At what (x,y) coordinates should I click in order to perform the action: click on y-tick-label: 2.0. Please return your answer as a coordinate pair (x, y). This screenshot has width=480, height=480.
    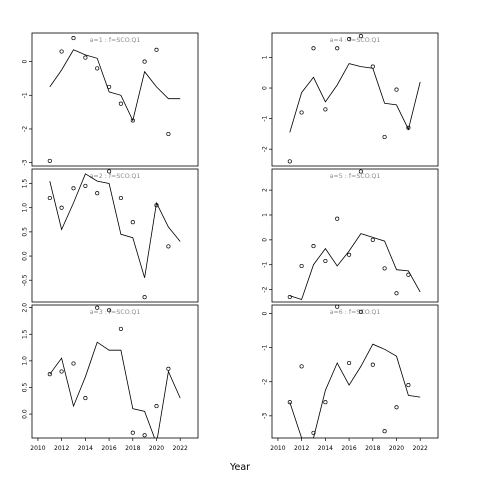
    Looking at the image, I should click on (25, 308).